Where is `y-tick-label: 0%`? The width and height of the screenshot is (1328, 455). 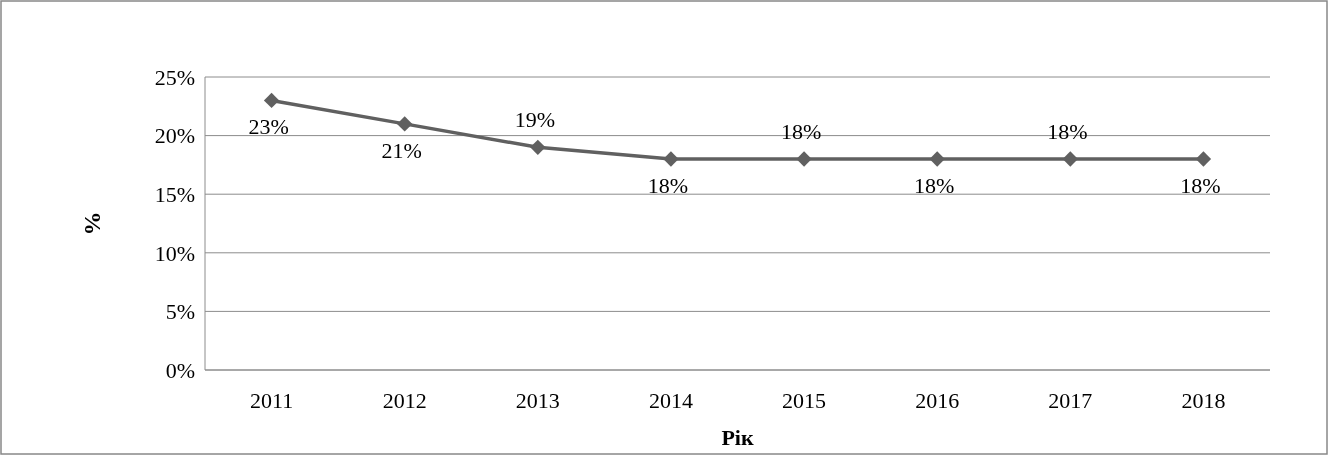 y-tick-label: 0% is located at coordinates (180, 370).